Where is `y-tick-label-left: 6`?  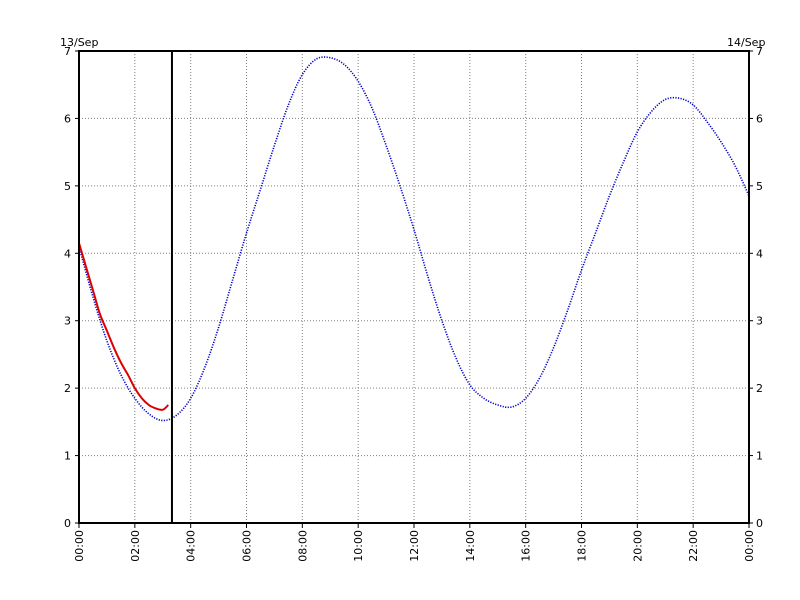
y-tick-label-left: 6 is located at coordinates (67, 118).